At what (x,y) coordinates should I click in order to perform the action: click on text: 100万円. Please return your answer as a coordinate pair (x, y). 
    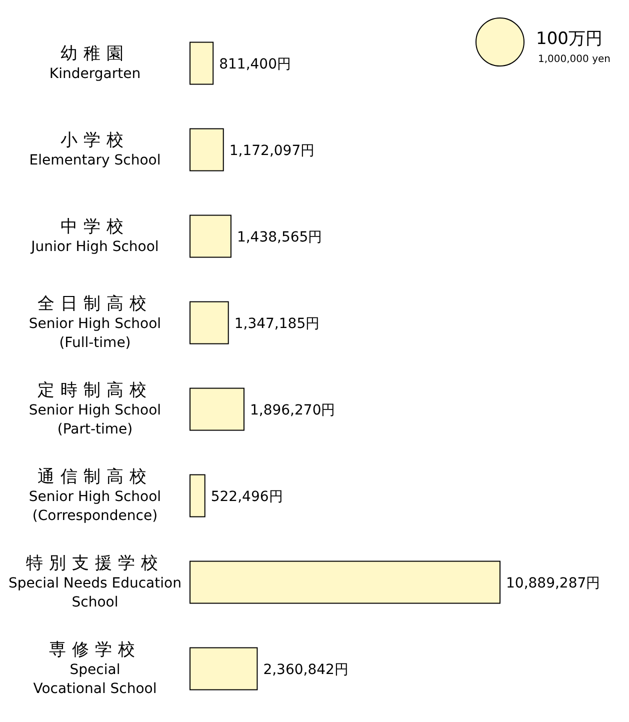
    Looking at the image, I should click on (569, 39).